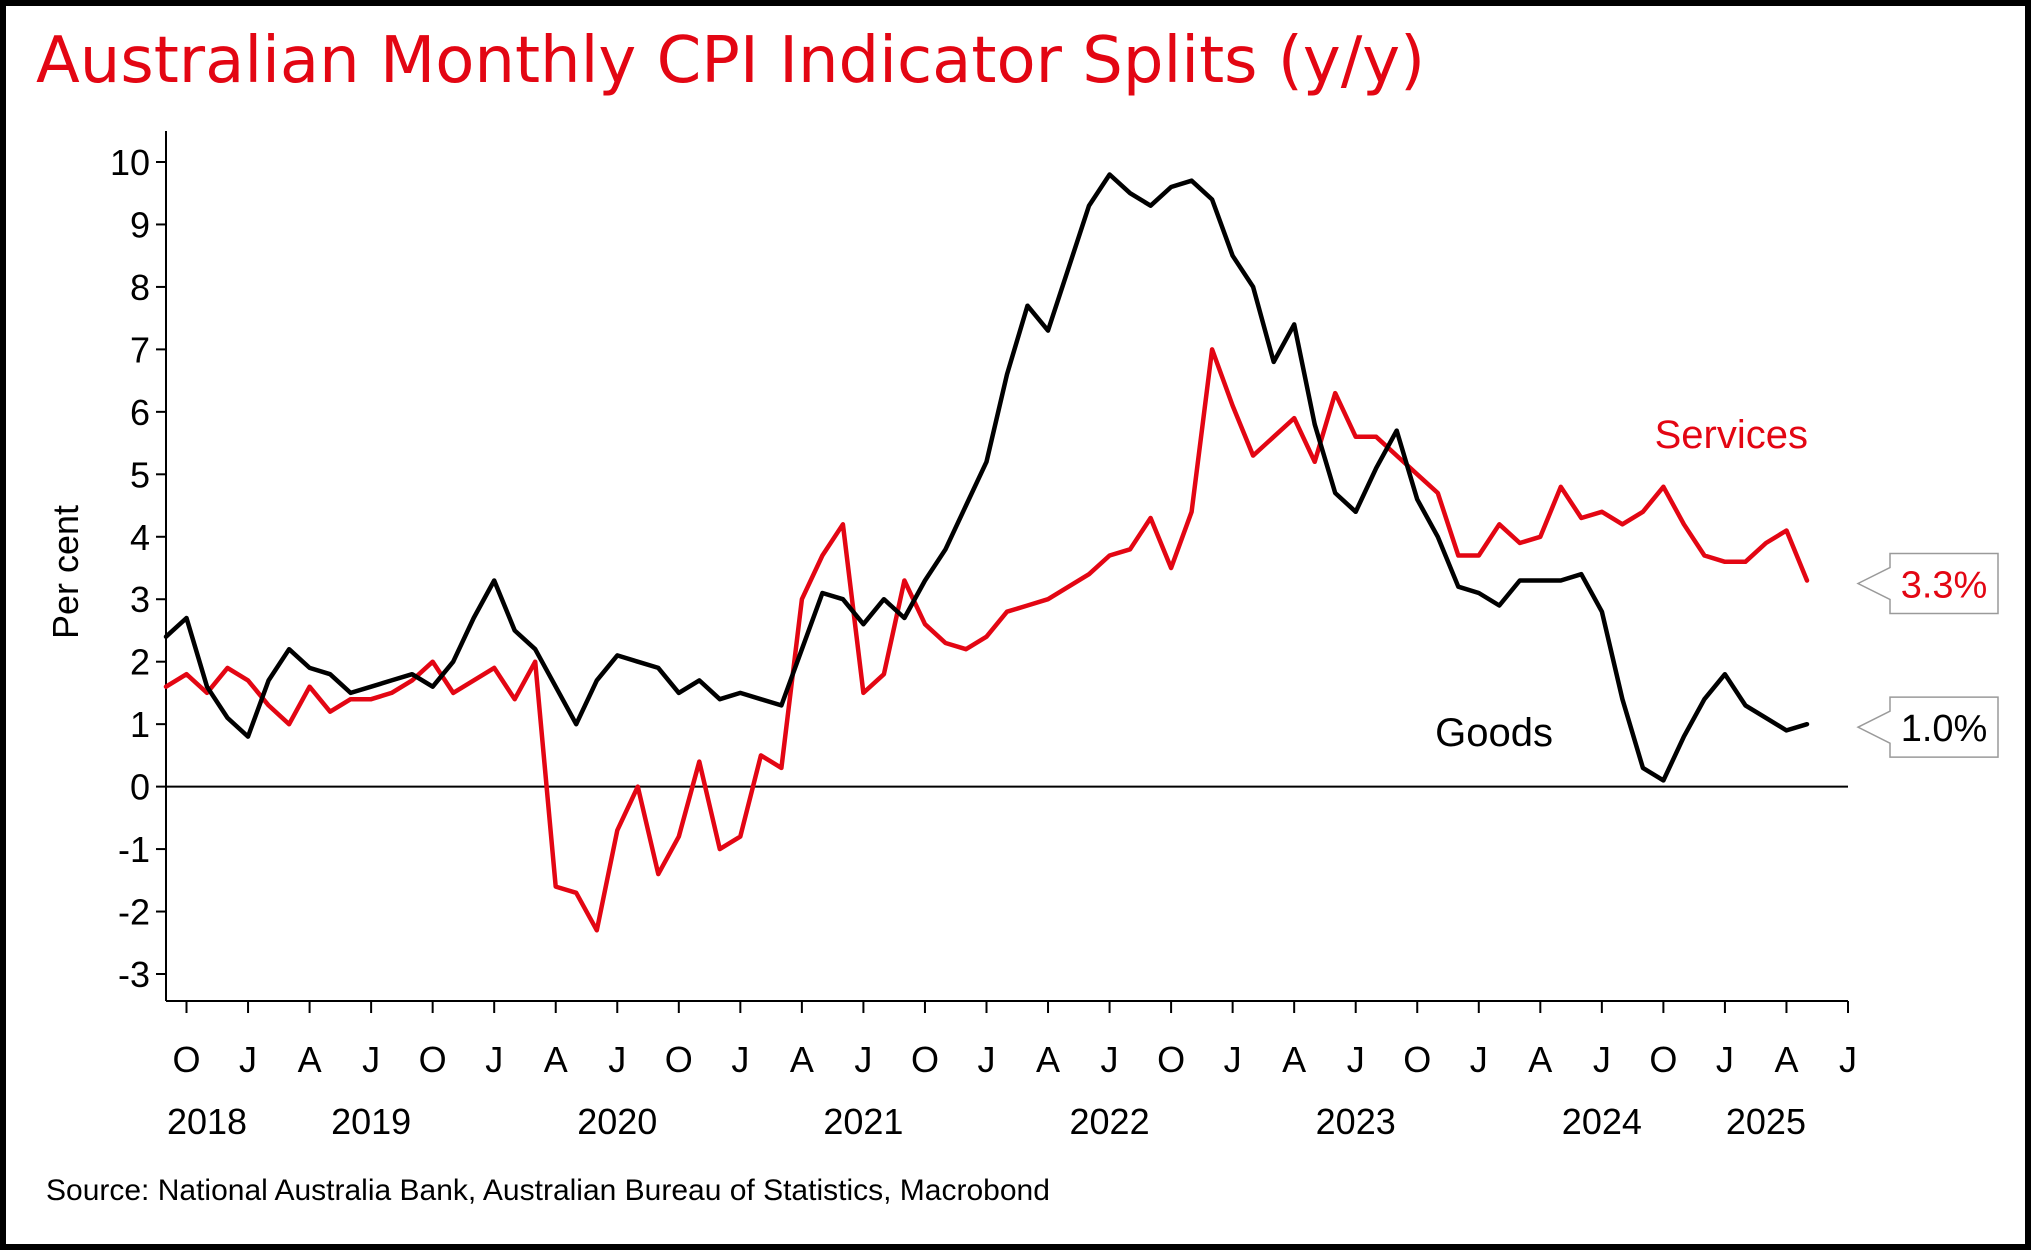  What do you see at coordinates (65, 572) in the screenshot?
I see `y-axis-label: Per cent` at bounding box center [65, 572].